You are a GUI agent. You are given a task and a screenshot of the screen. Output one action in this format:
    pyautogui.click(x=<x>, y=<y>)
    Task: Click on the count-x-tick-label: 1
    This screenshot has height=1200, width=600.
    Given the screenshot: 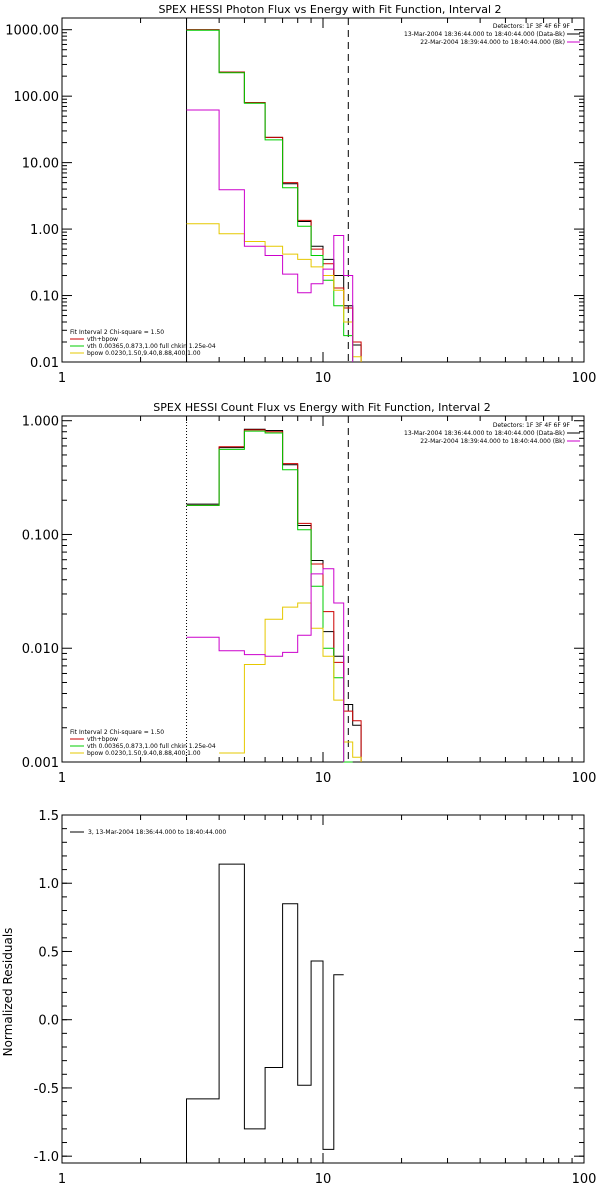 What is the action you would take?
    pyautogui.click(x=62, y=778)
    